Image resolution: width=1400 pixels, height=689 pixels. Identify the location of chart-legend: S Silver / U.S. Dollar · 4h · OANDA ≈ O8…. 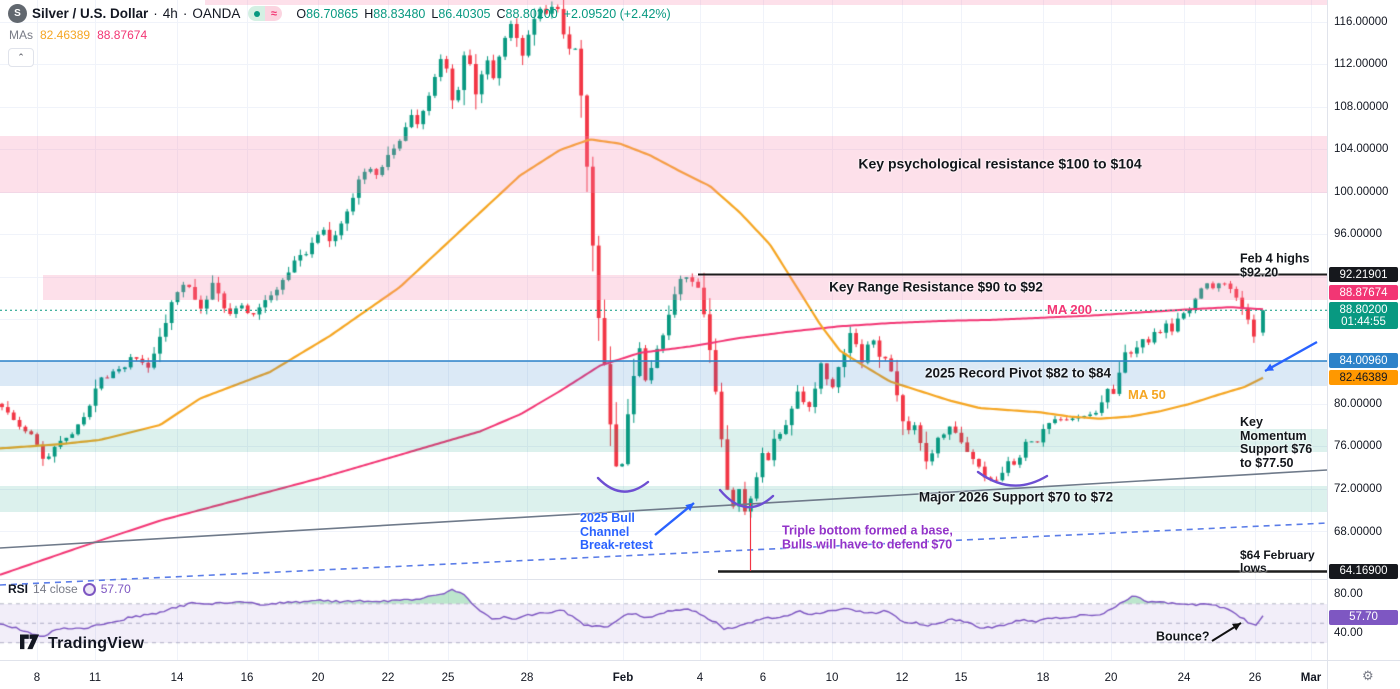
(339, 35).